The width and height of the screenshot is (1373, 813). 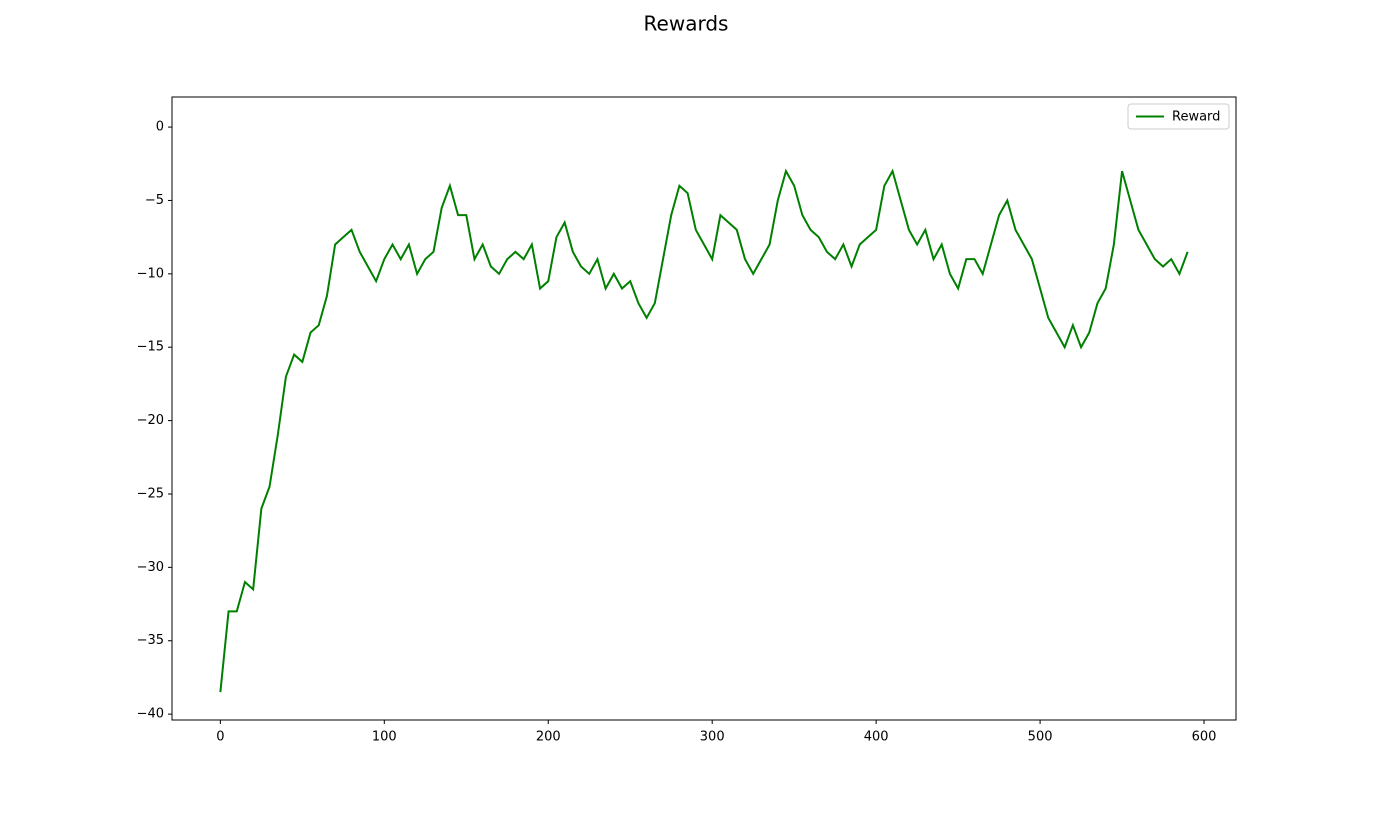 I want to click on legend-box, so click(x=1178, y=116).